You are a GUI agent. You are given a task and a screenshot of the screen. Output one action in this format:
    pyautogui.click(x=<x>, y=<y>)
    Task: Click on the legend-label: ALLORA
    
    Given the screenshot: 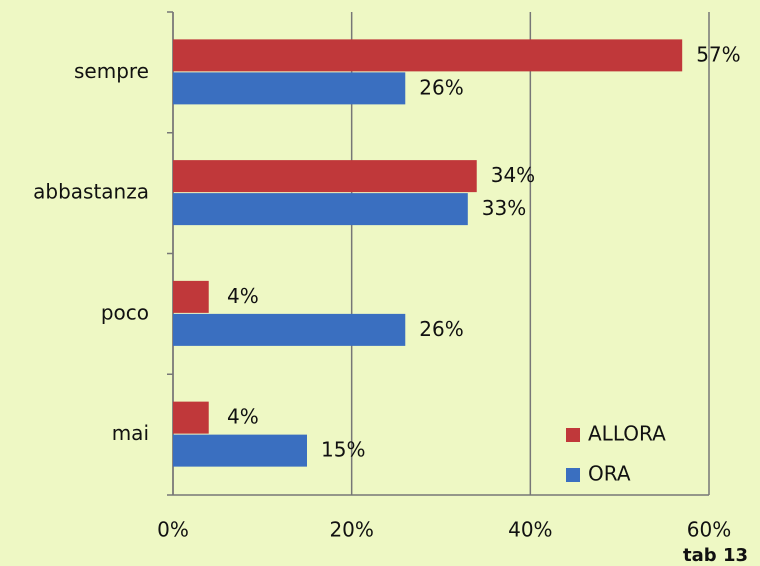 What is the action you would take?
    pyautogui.click(x=627, y=434)
    